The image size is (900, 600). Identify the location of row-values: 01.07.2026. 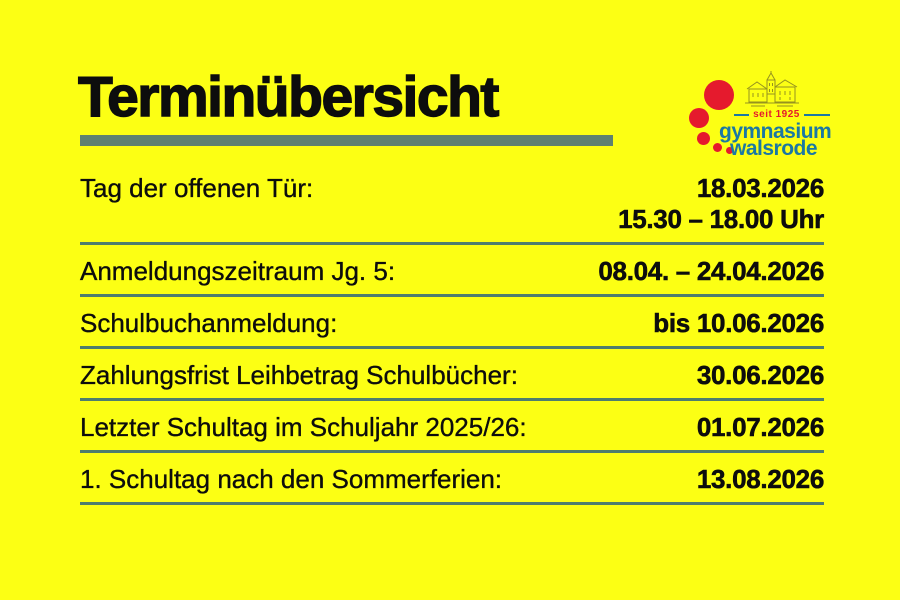
(760, 427).